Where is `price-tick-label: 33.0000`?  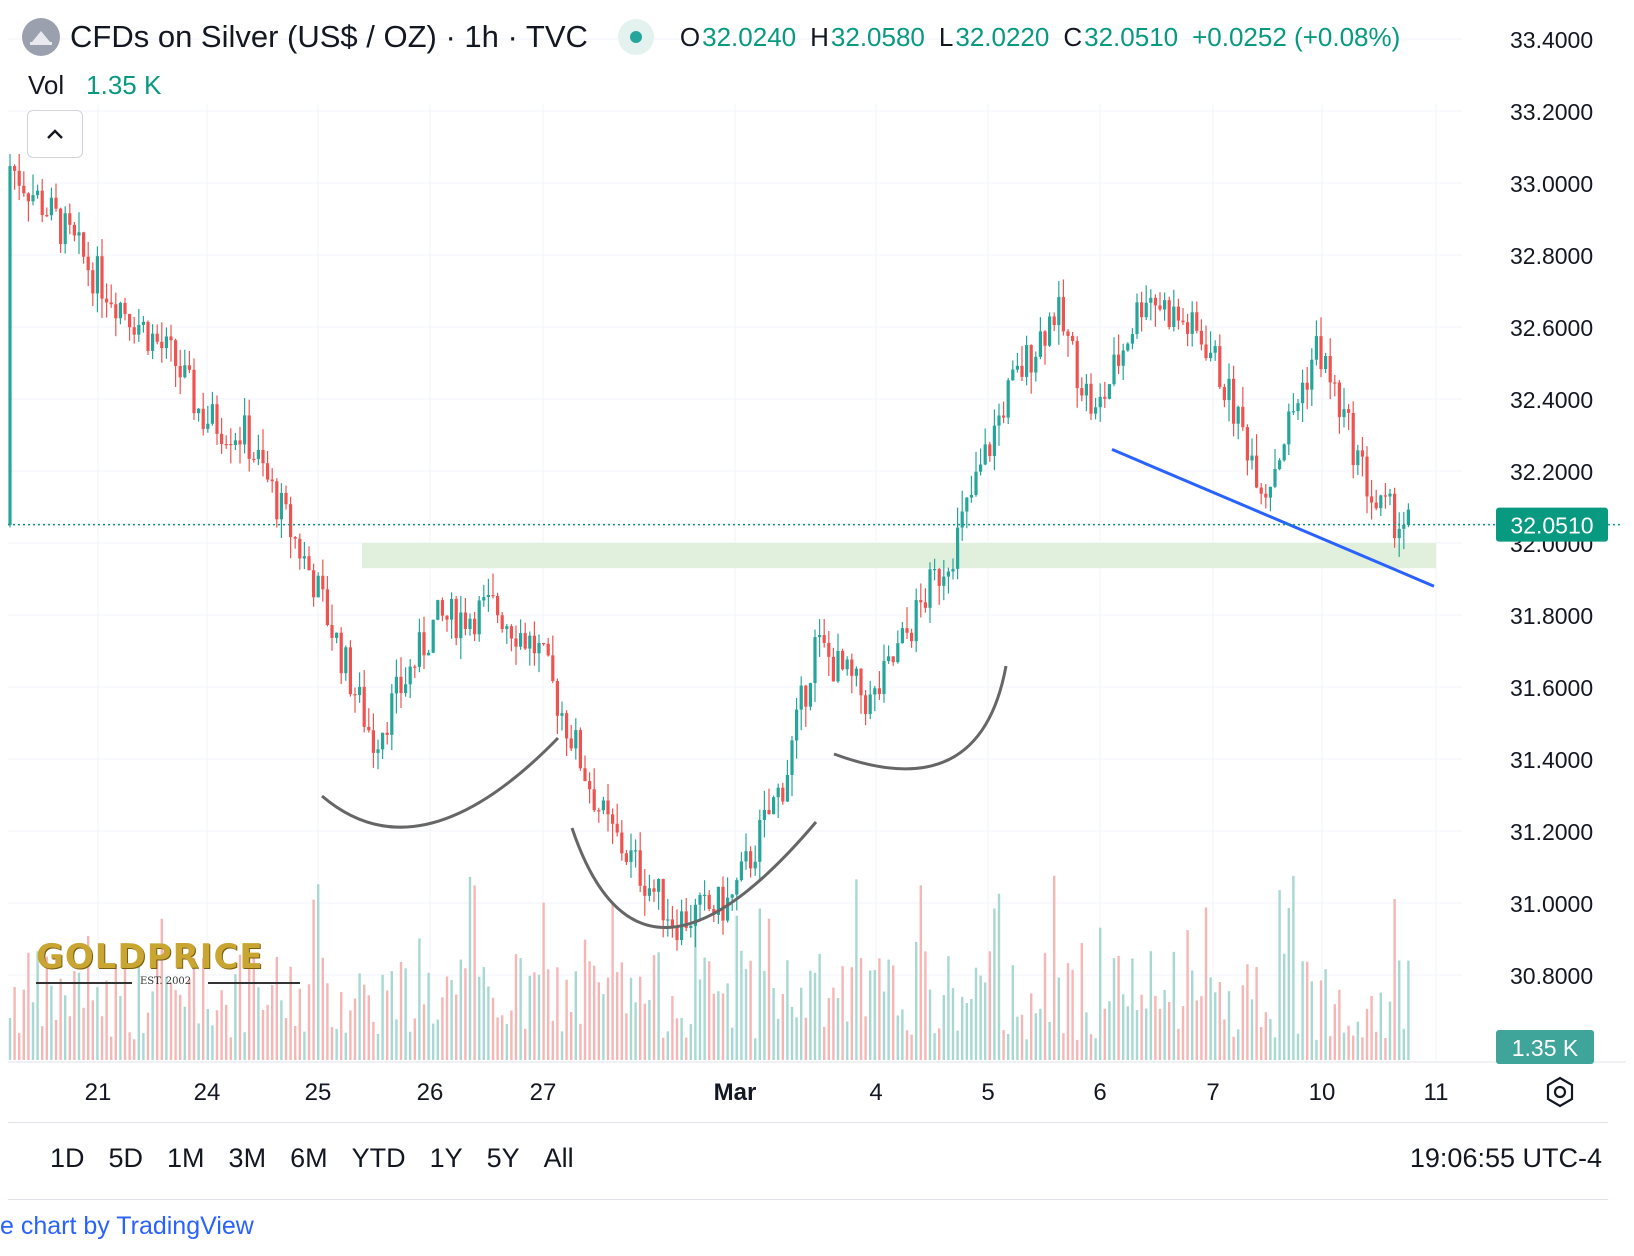 price-tick-label: 33.0000 is located at coordinates (1551, 184).